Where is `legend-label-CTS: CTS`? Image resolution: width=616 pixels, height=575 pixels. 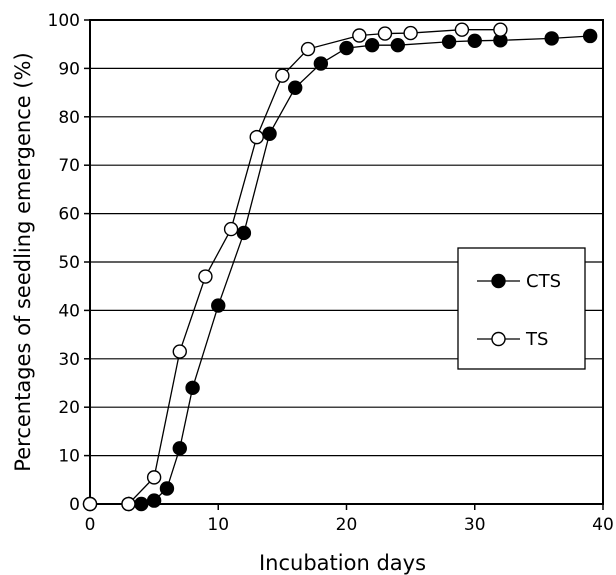 legend-label-CTS: CTS is located at coordinates (543, 281).